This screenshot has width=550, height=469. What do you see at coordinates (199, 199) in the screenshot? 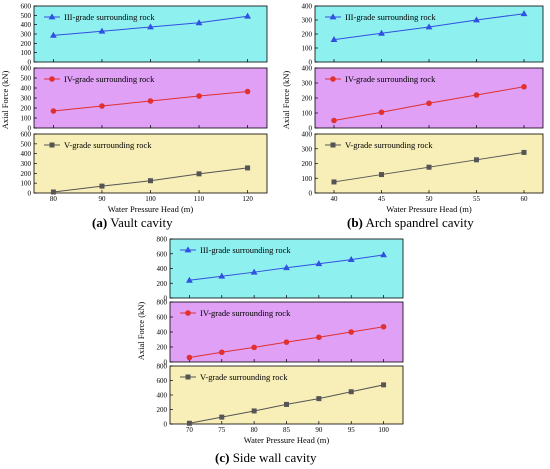
I see `x-tick-label: 110` at bounding box center [199, 199].